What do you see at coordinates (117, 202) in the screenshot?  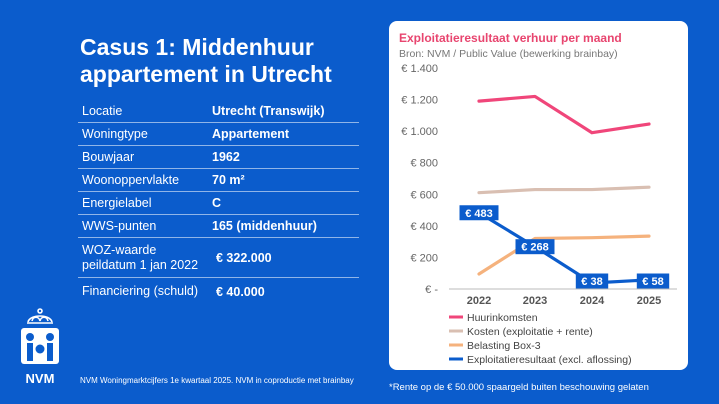 I see `row-label: Energielabel` at bounding box center [117, 202].